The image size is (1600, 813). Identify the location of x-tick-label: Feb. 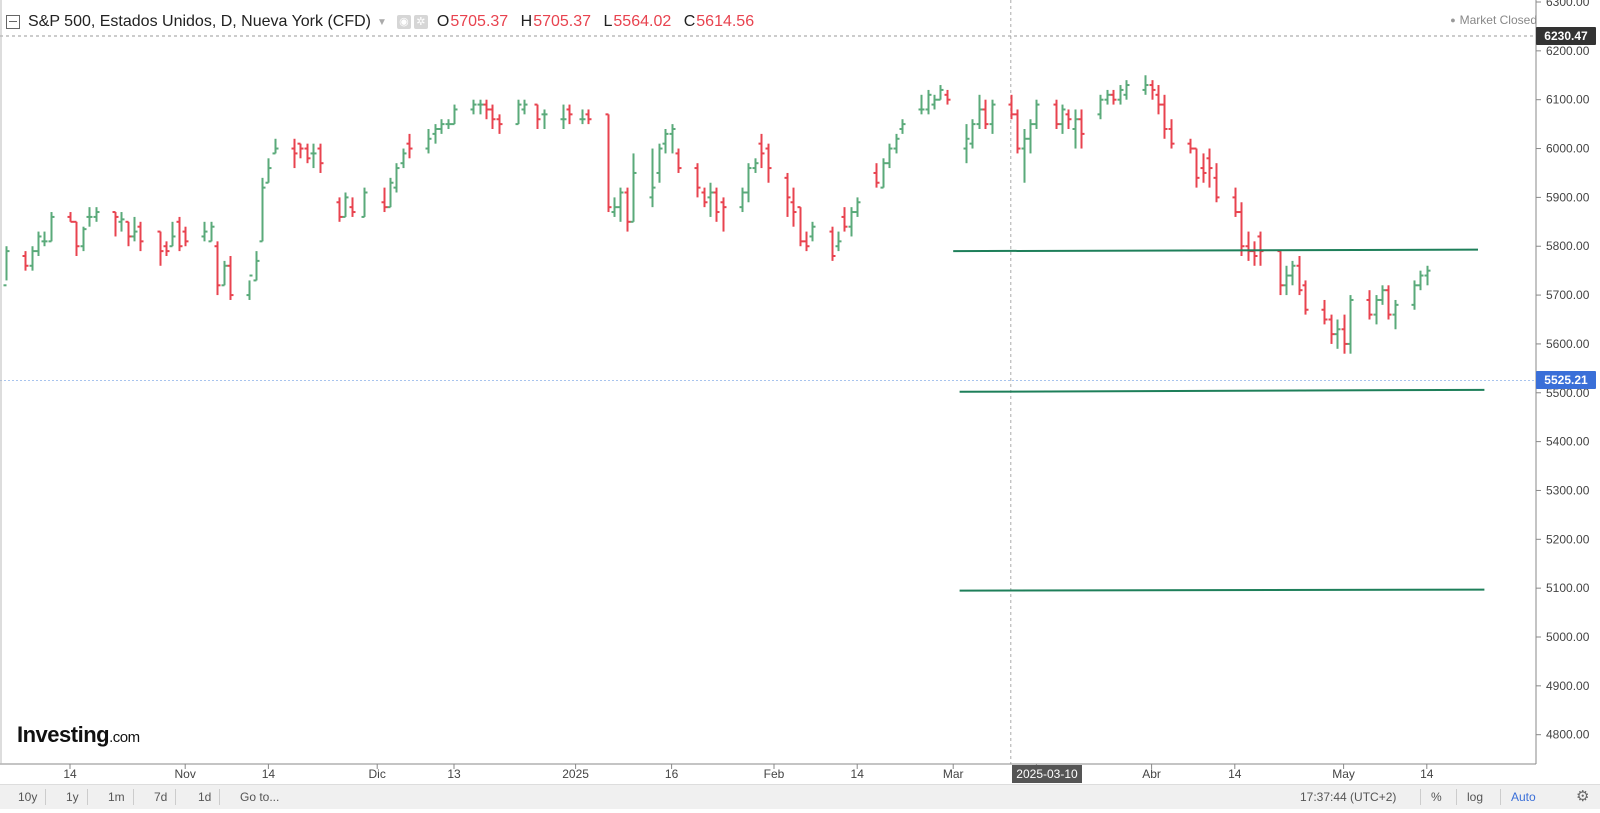
(774, 774).